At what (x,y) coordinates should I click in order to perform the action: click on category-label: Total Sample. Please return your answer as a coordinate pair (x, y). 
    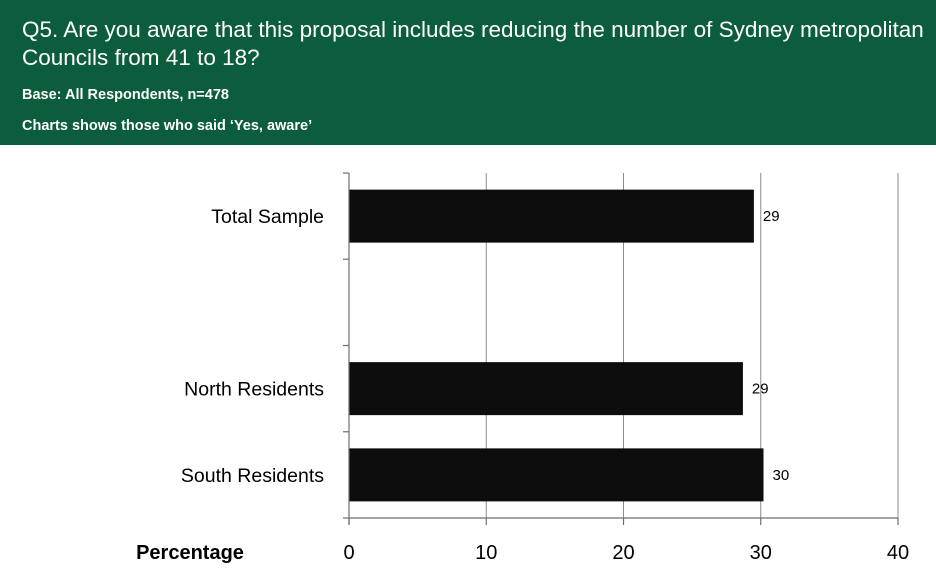
    Looking at the image, I should click on (267, 217).